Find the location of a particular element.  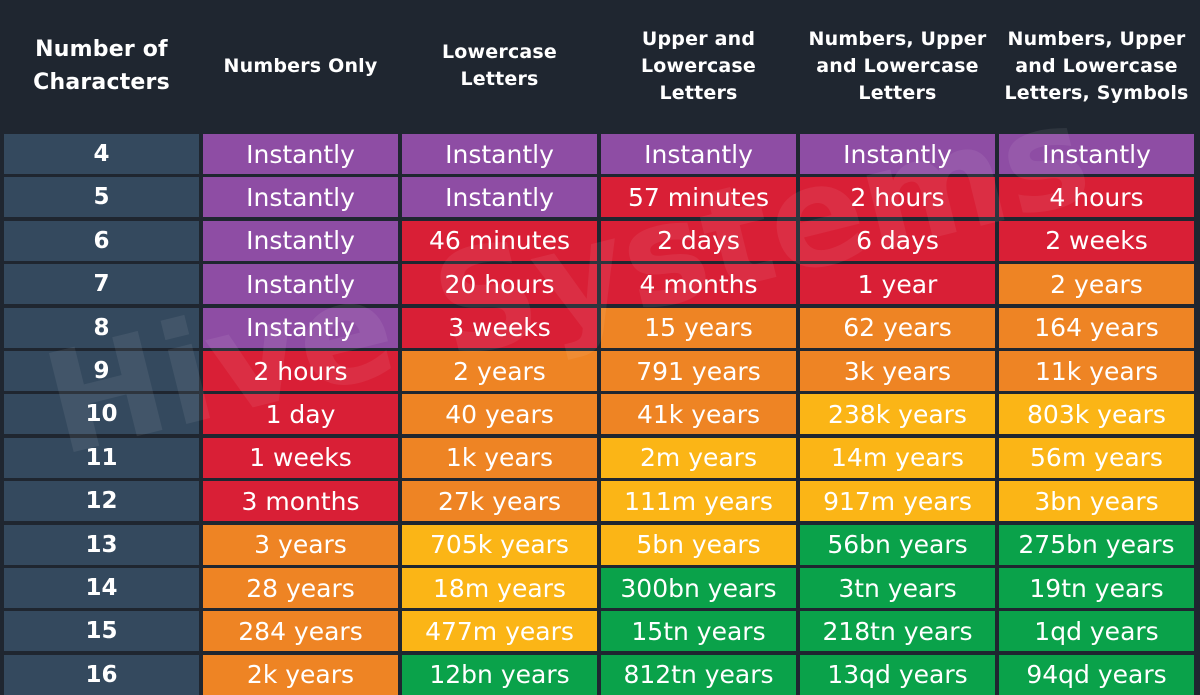

table-cell: 4 months is located at coordinates (698, 284).